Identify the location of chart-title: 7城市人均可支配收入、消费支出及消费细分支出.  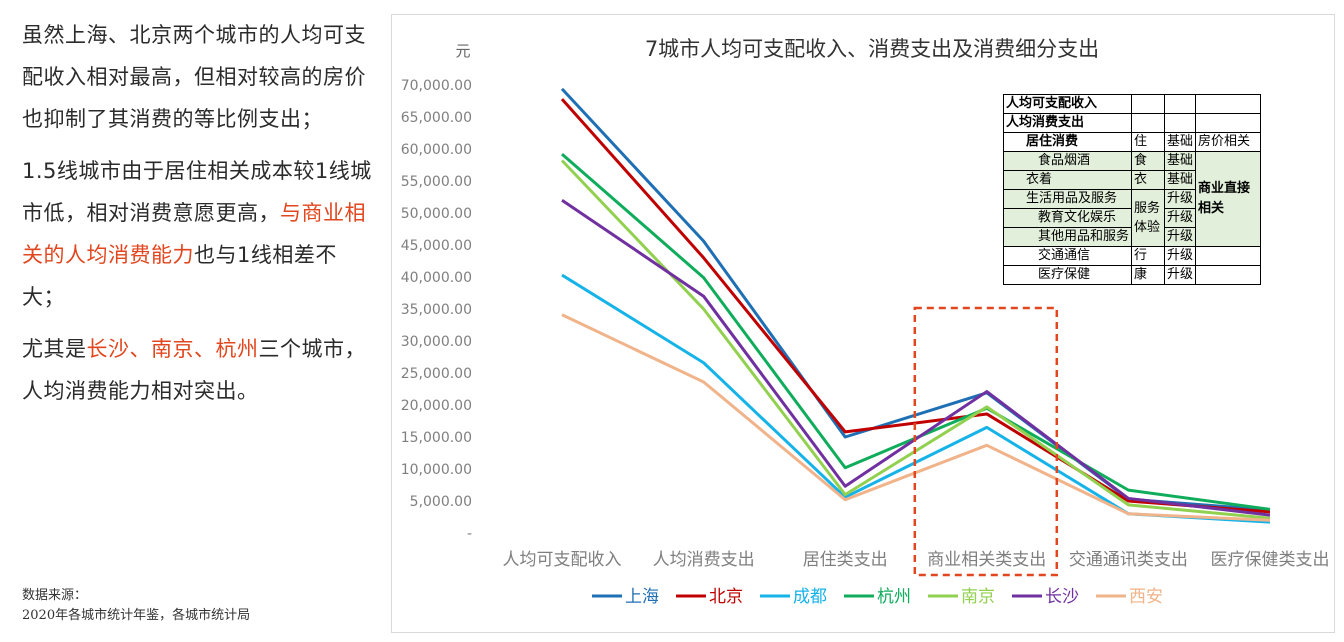
(872, 49).